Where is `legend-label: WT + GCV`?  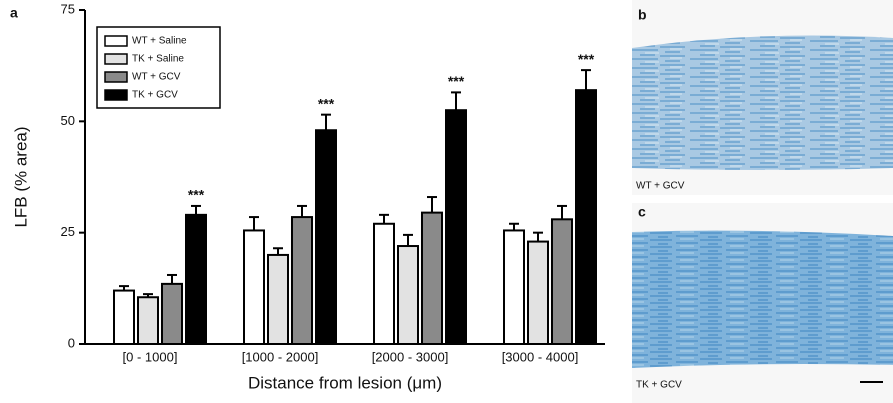
legend-label: WT + GCV is located at coordinates (156, 77).